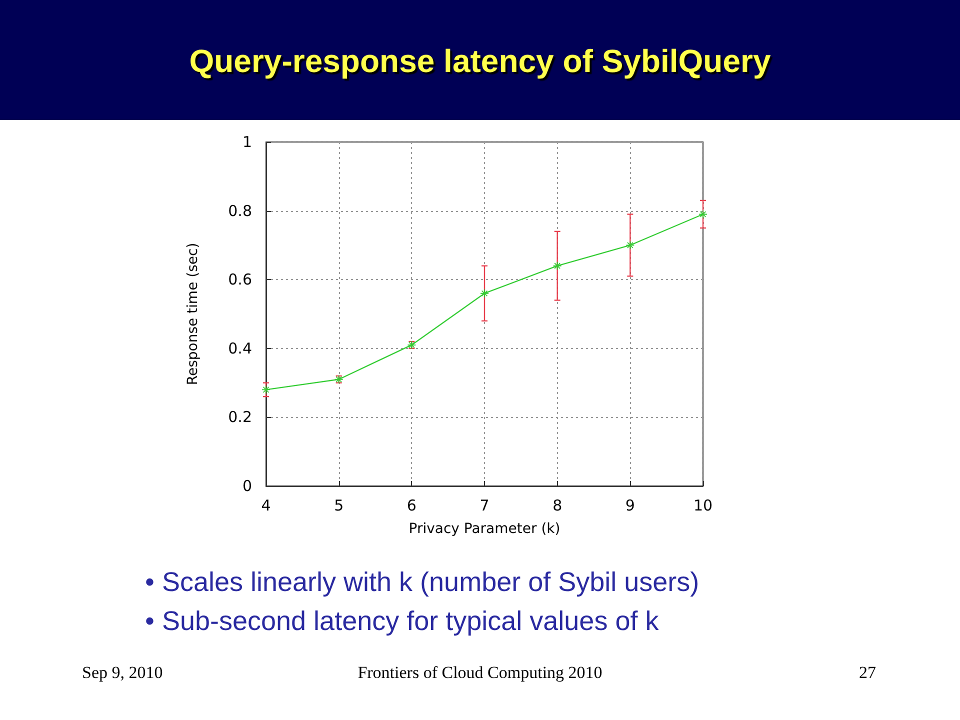 This screenshot has width=960, height=720. What do you see at coordinates (402, 621) in the screenshot?
I see `text: • Sub-second latency for typical values of k` at bounding box center [402, 621].